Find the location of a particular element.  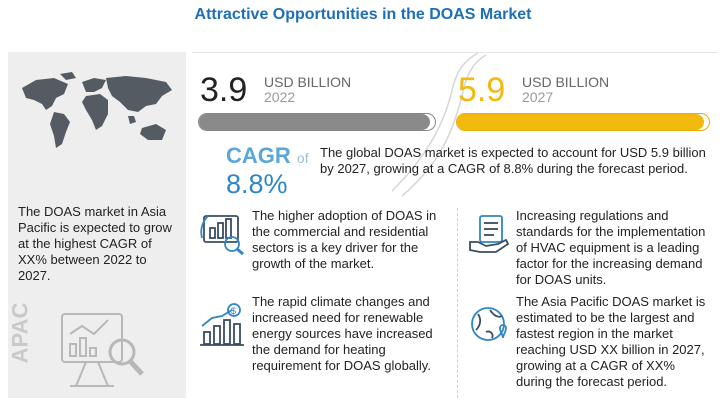

bar-2027-fill is located at coordinates (580, 122).